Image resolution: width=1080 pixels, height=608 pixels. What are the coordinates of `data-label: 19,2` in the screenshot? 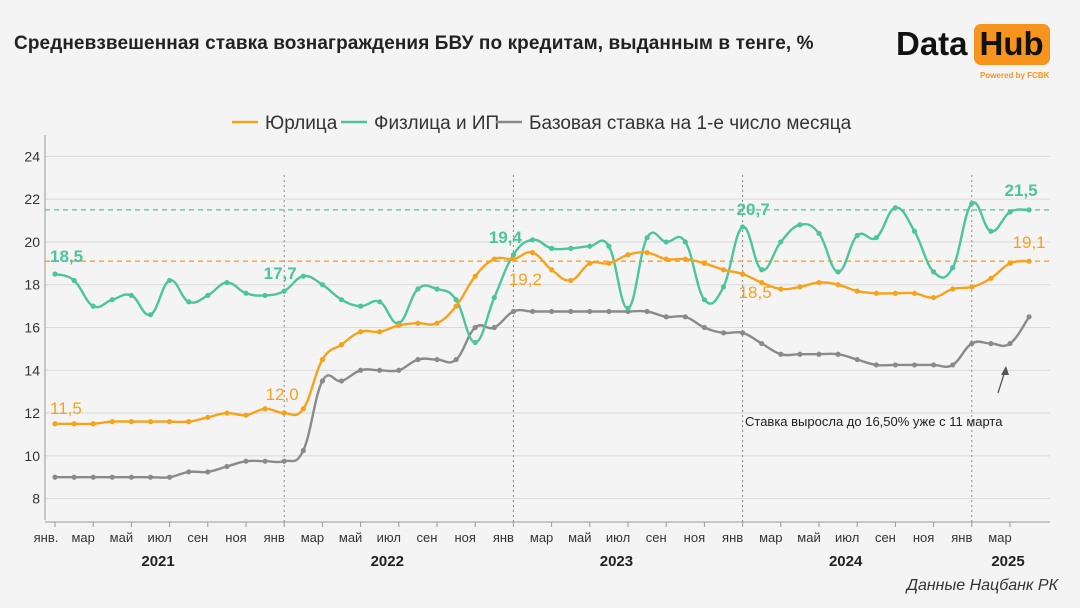 It's located at (525, 279).